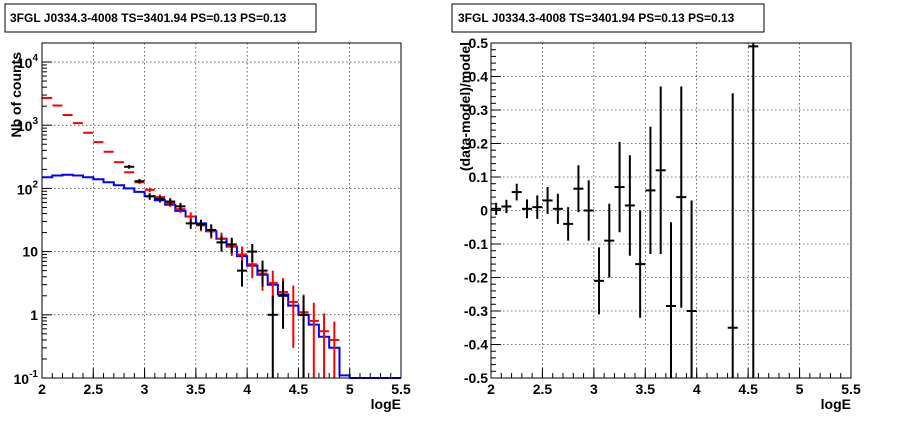 This screenshot has height=421, width=898. I want to click on residuals-x-tick-label: 4, so click(697, 389).